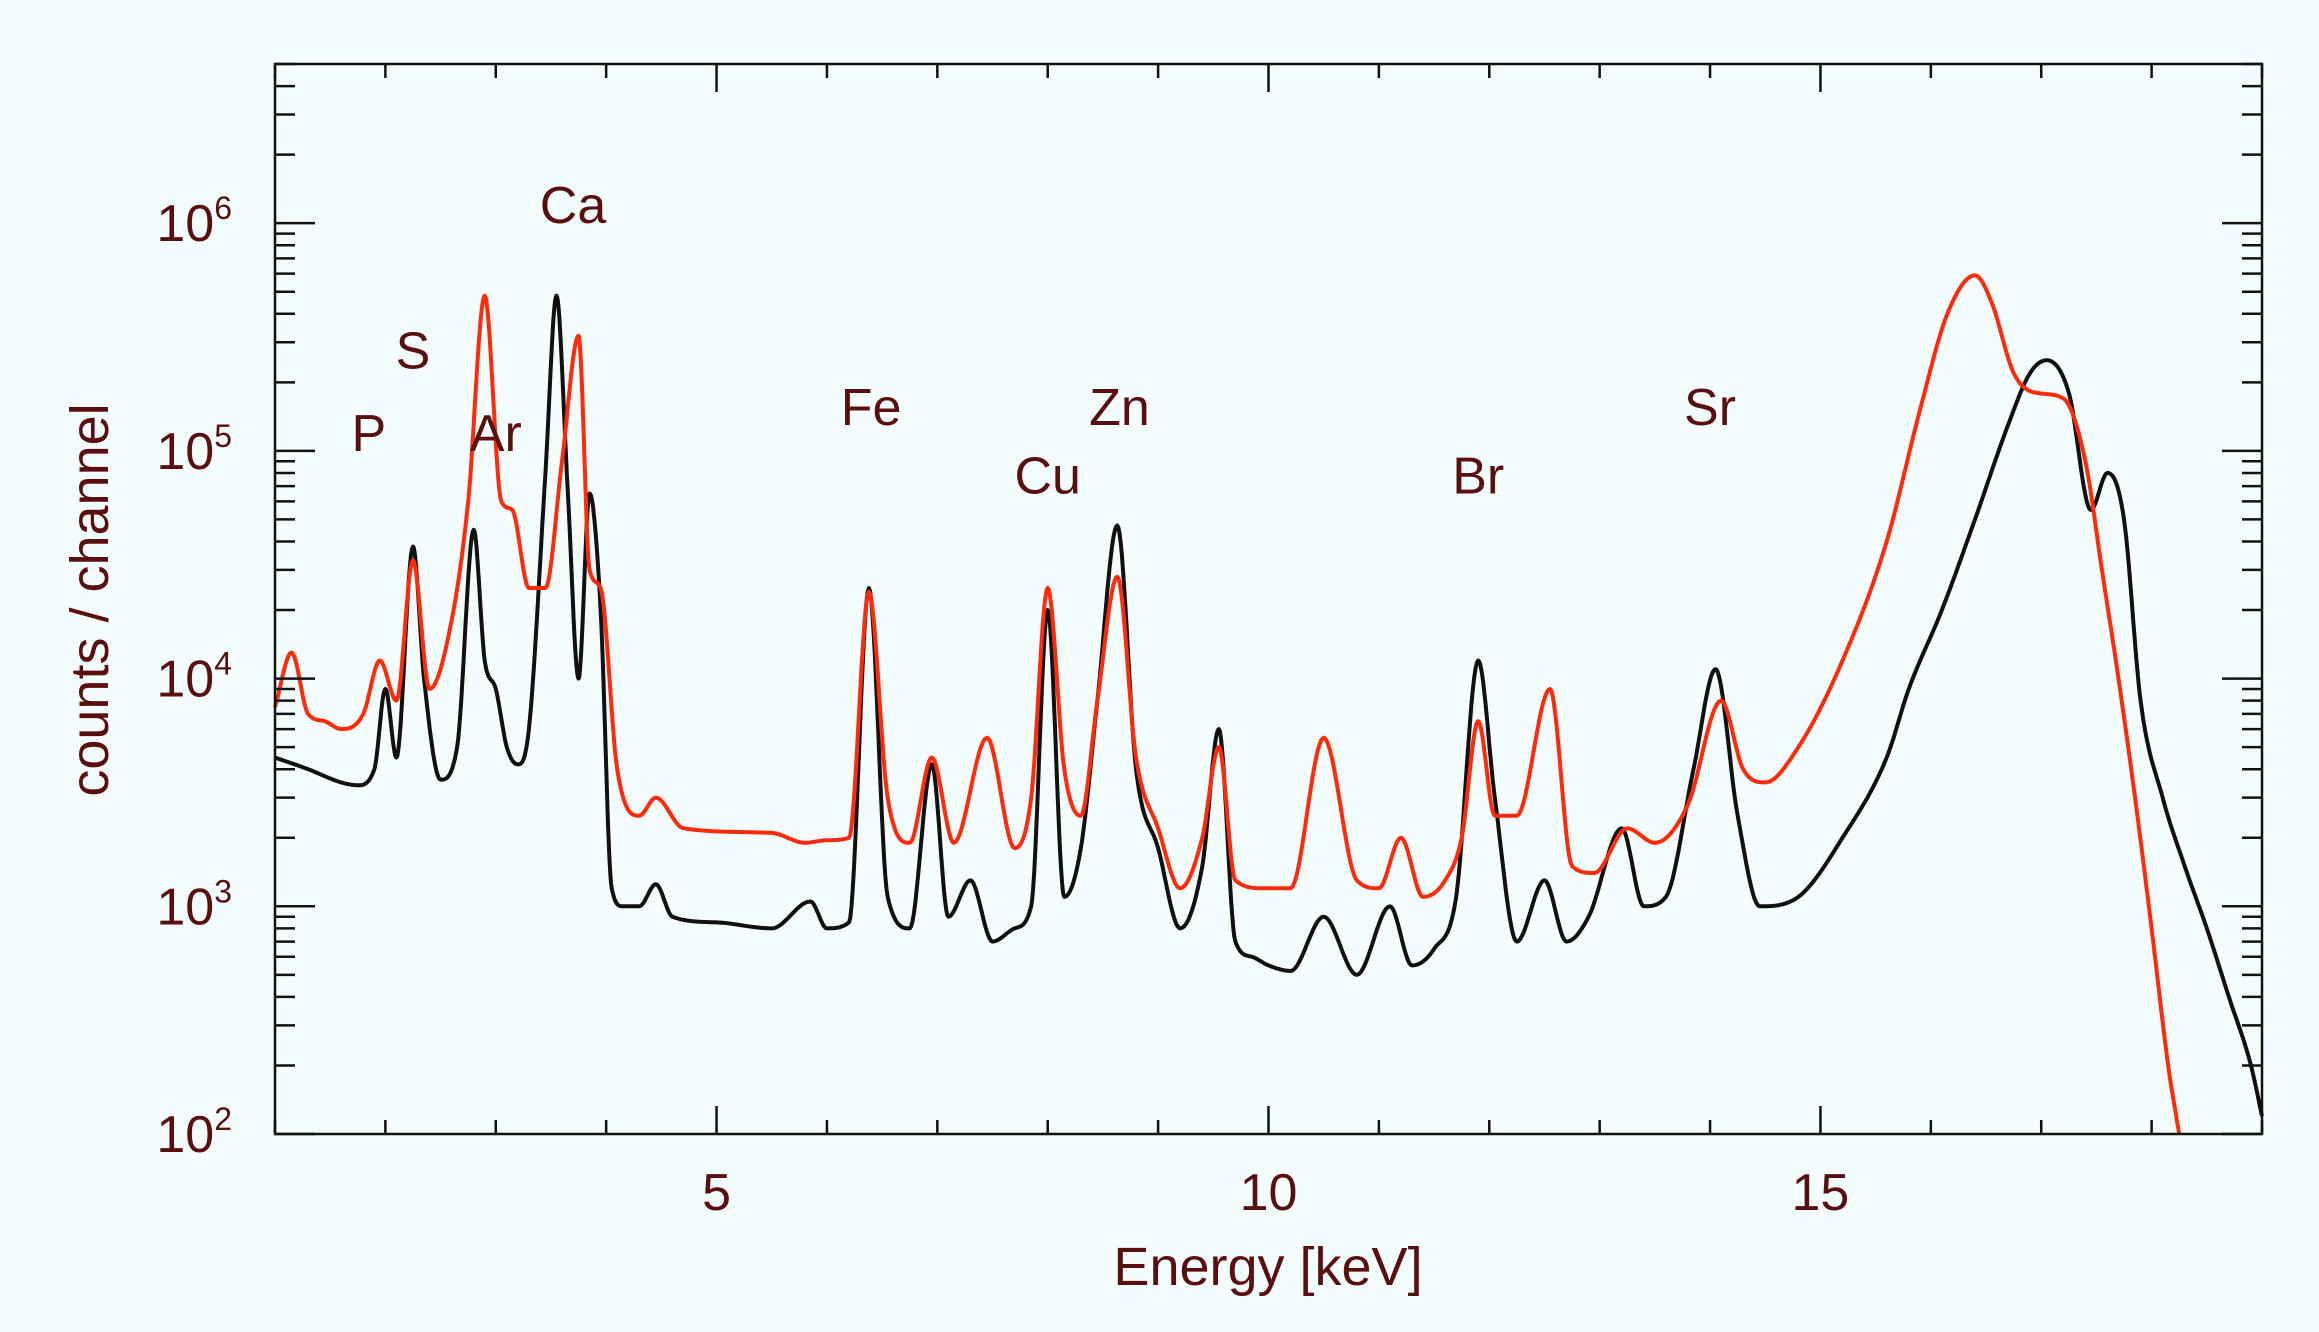 This screenshot has height=1332, width=2319. I want to click on peak-label-fe: Fe, so click(871, 408).